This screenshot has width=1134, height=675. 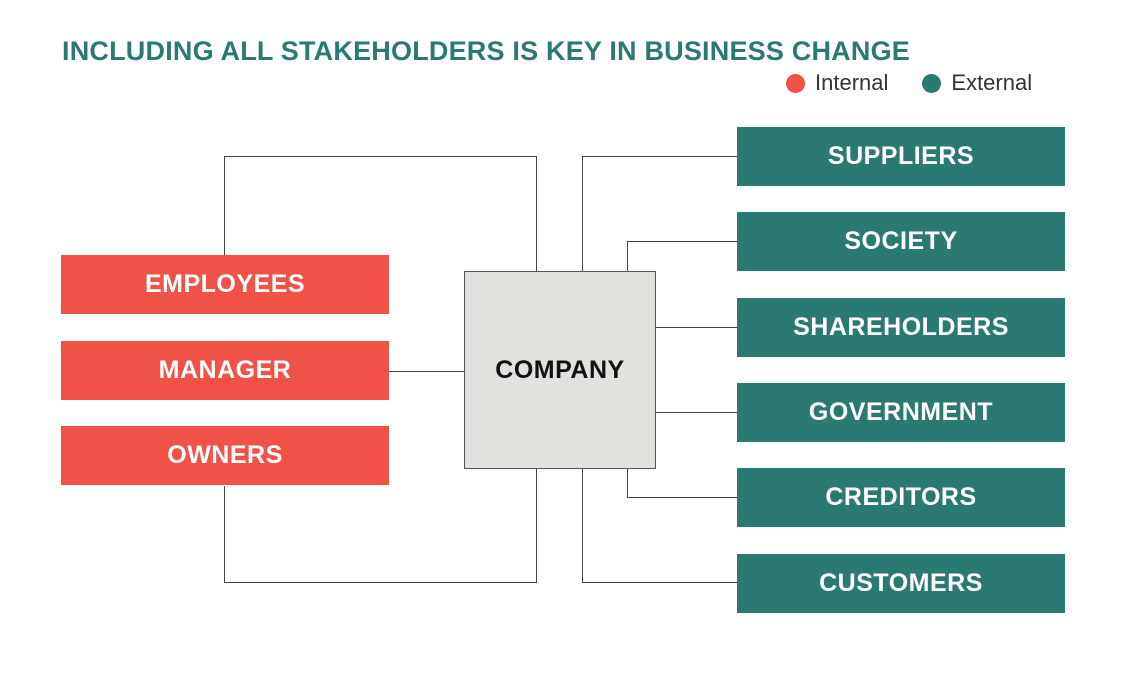 I want to click on node-manager: MANAGER, so click(x=225, y=370).